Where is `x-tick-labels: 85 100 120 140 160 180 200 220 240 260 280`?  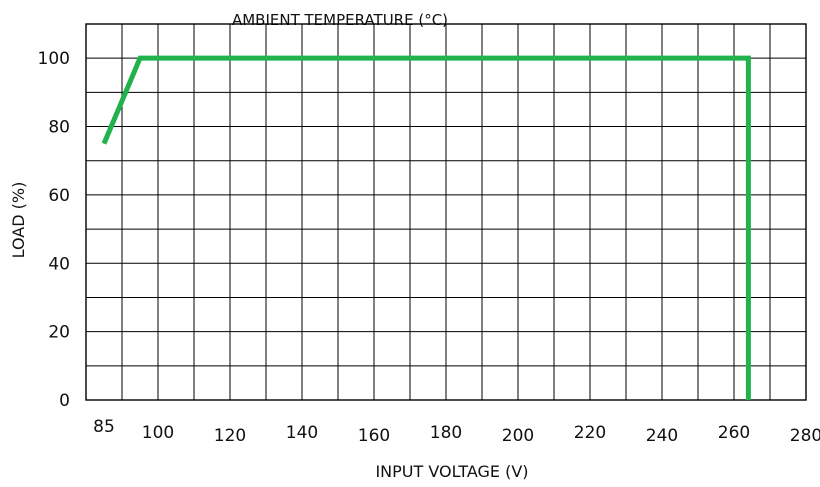
x-tick-labels: 85 100 120 140 160 180 200 220 240 260 280 is located at coordinates (456, 431).